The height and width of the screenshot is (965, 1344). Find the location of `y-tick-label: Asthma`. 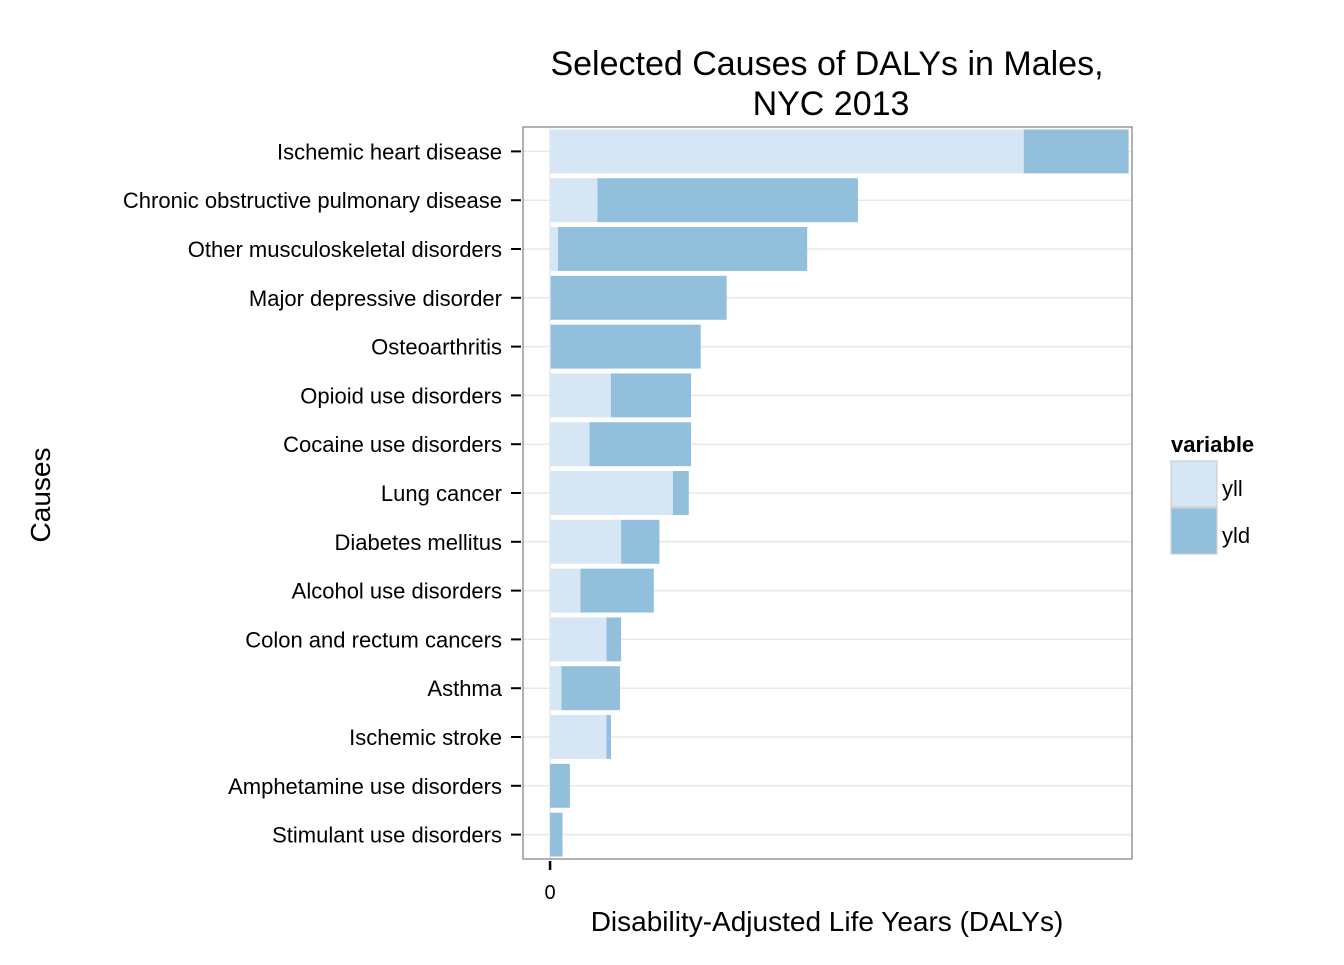

y-tick-label: Asthma is located at coordinates (464, 688).